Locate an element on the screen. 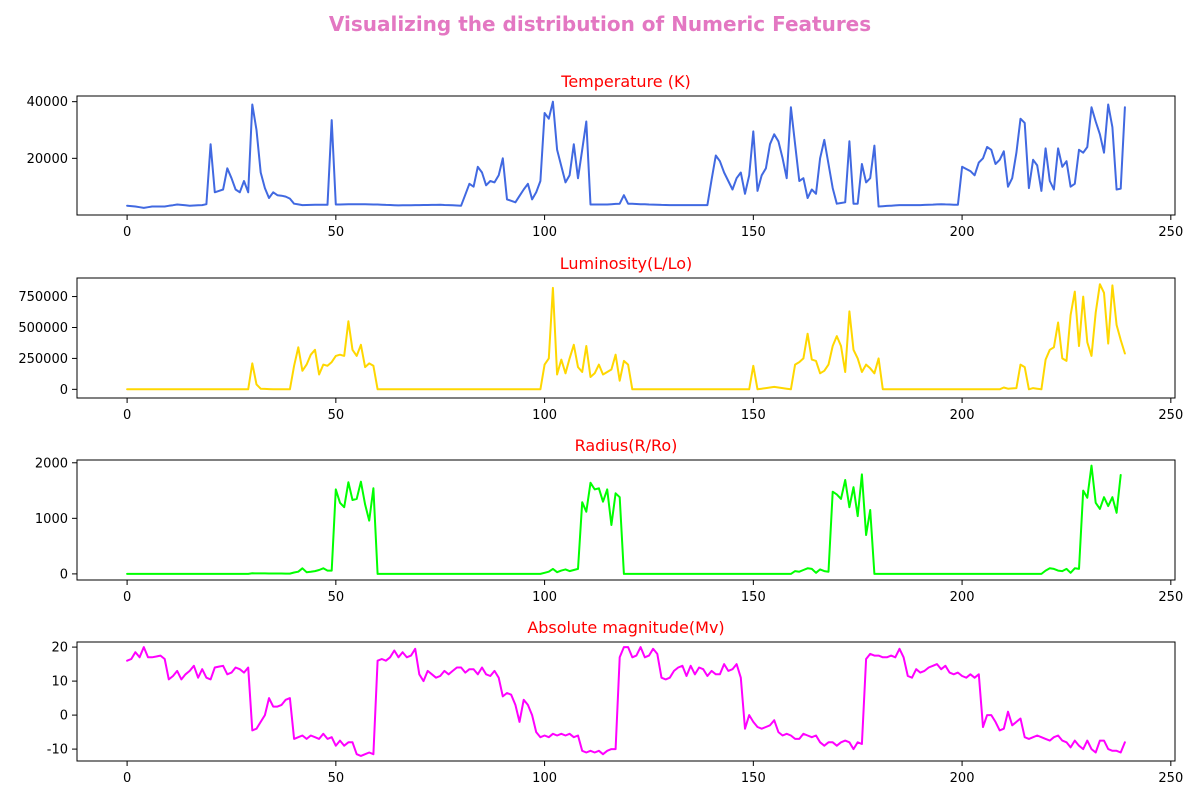  y-tick-label: 40000 is located at coordinates (47, 102).